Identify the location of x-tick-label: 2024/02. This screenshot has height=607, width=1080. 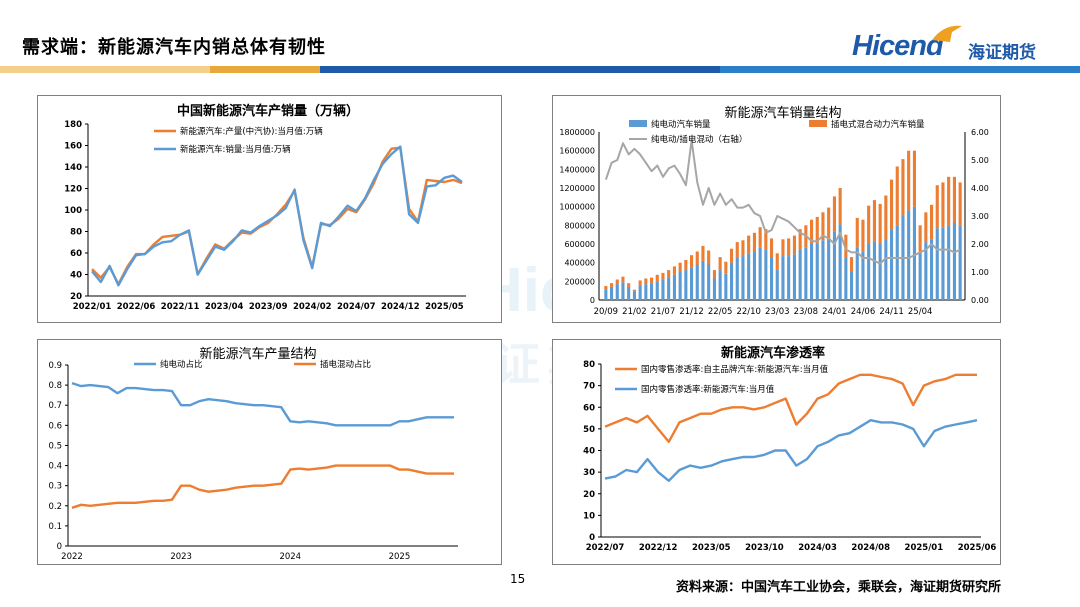
(312, 307).